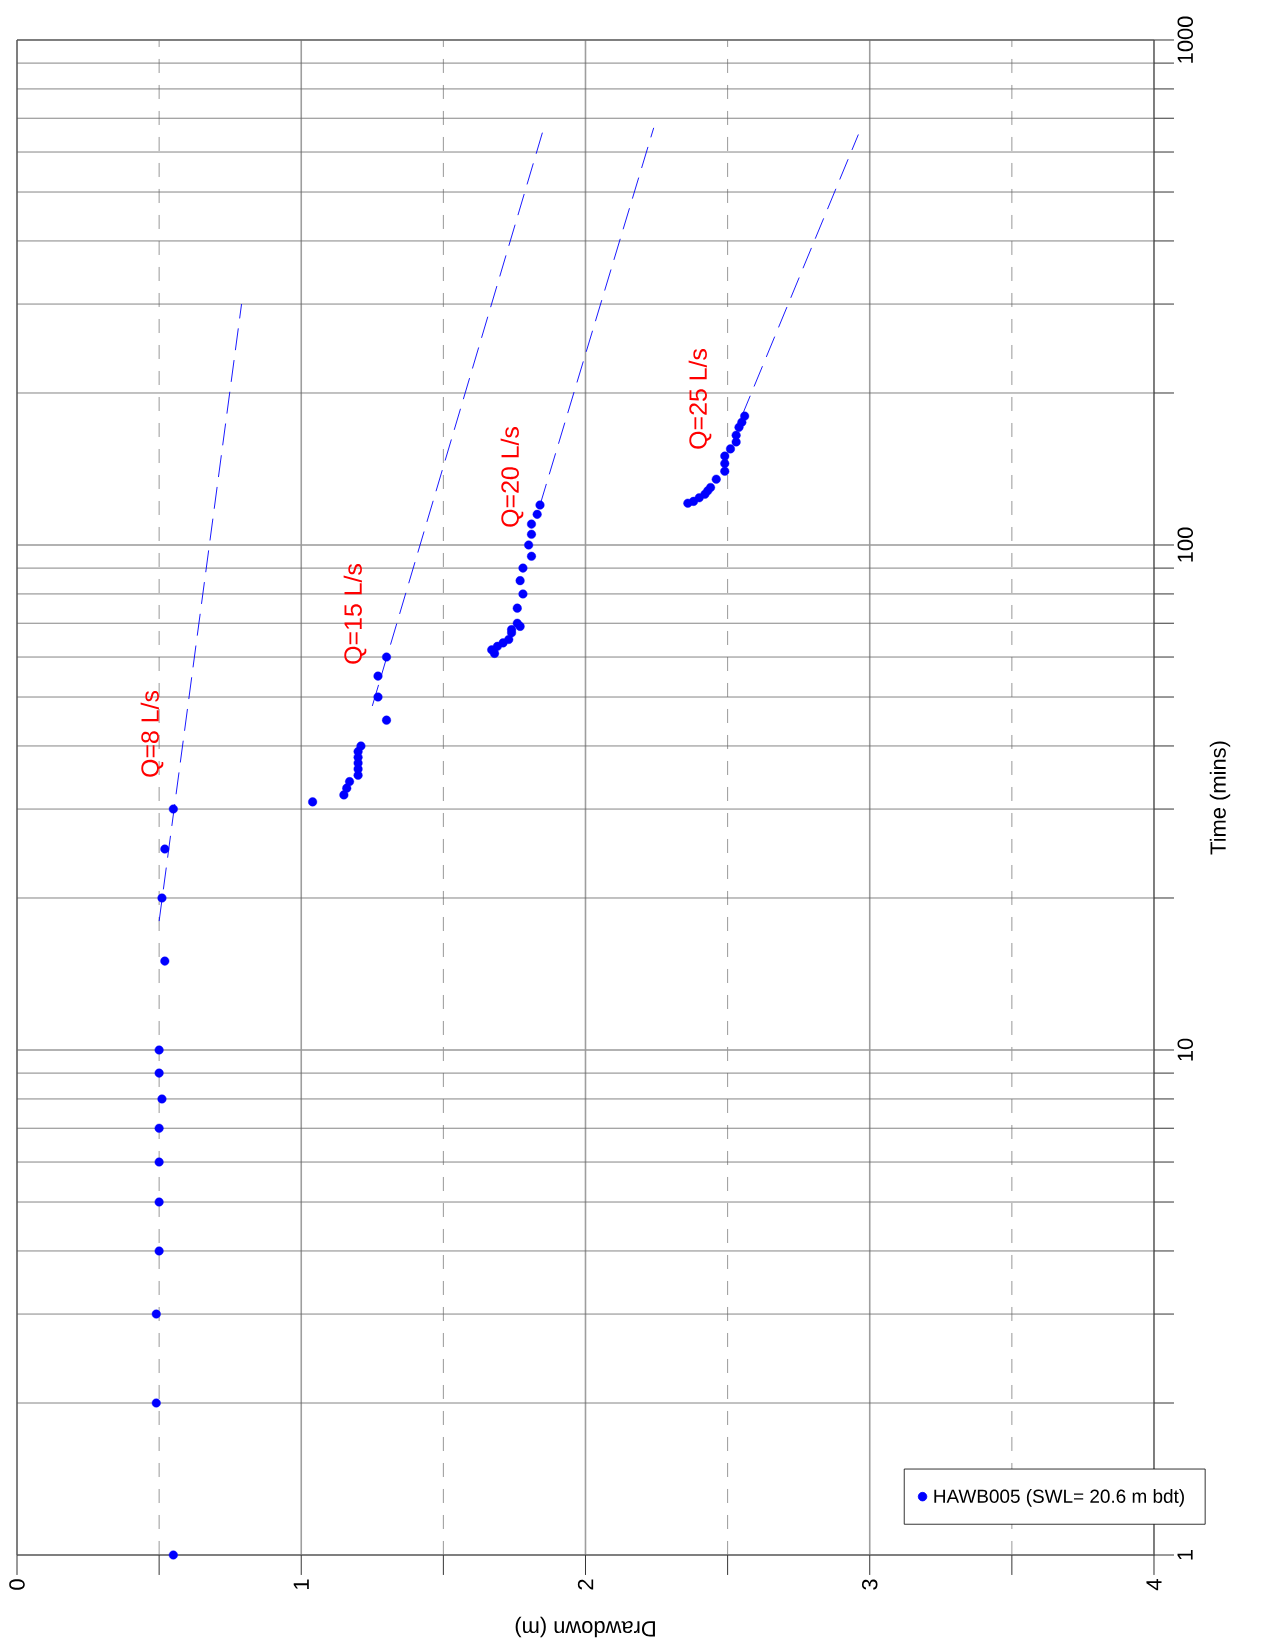 Image resolution: width=1263 pixels, height=1645 pixels. I want to click on y-tick-label: 1000, so click(1185, 39).